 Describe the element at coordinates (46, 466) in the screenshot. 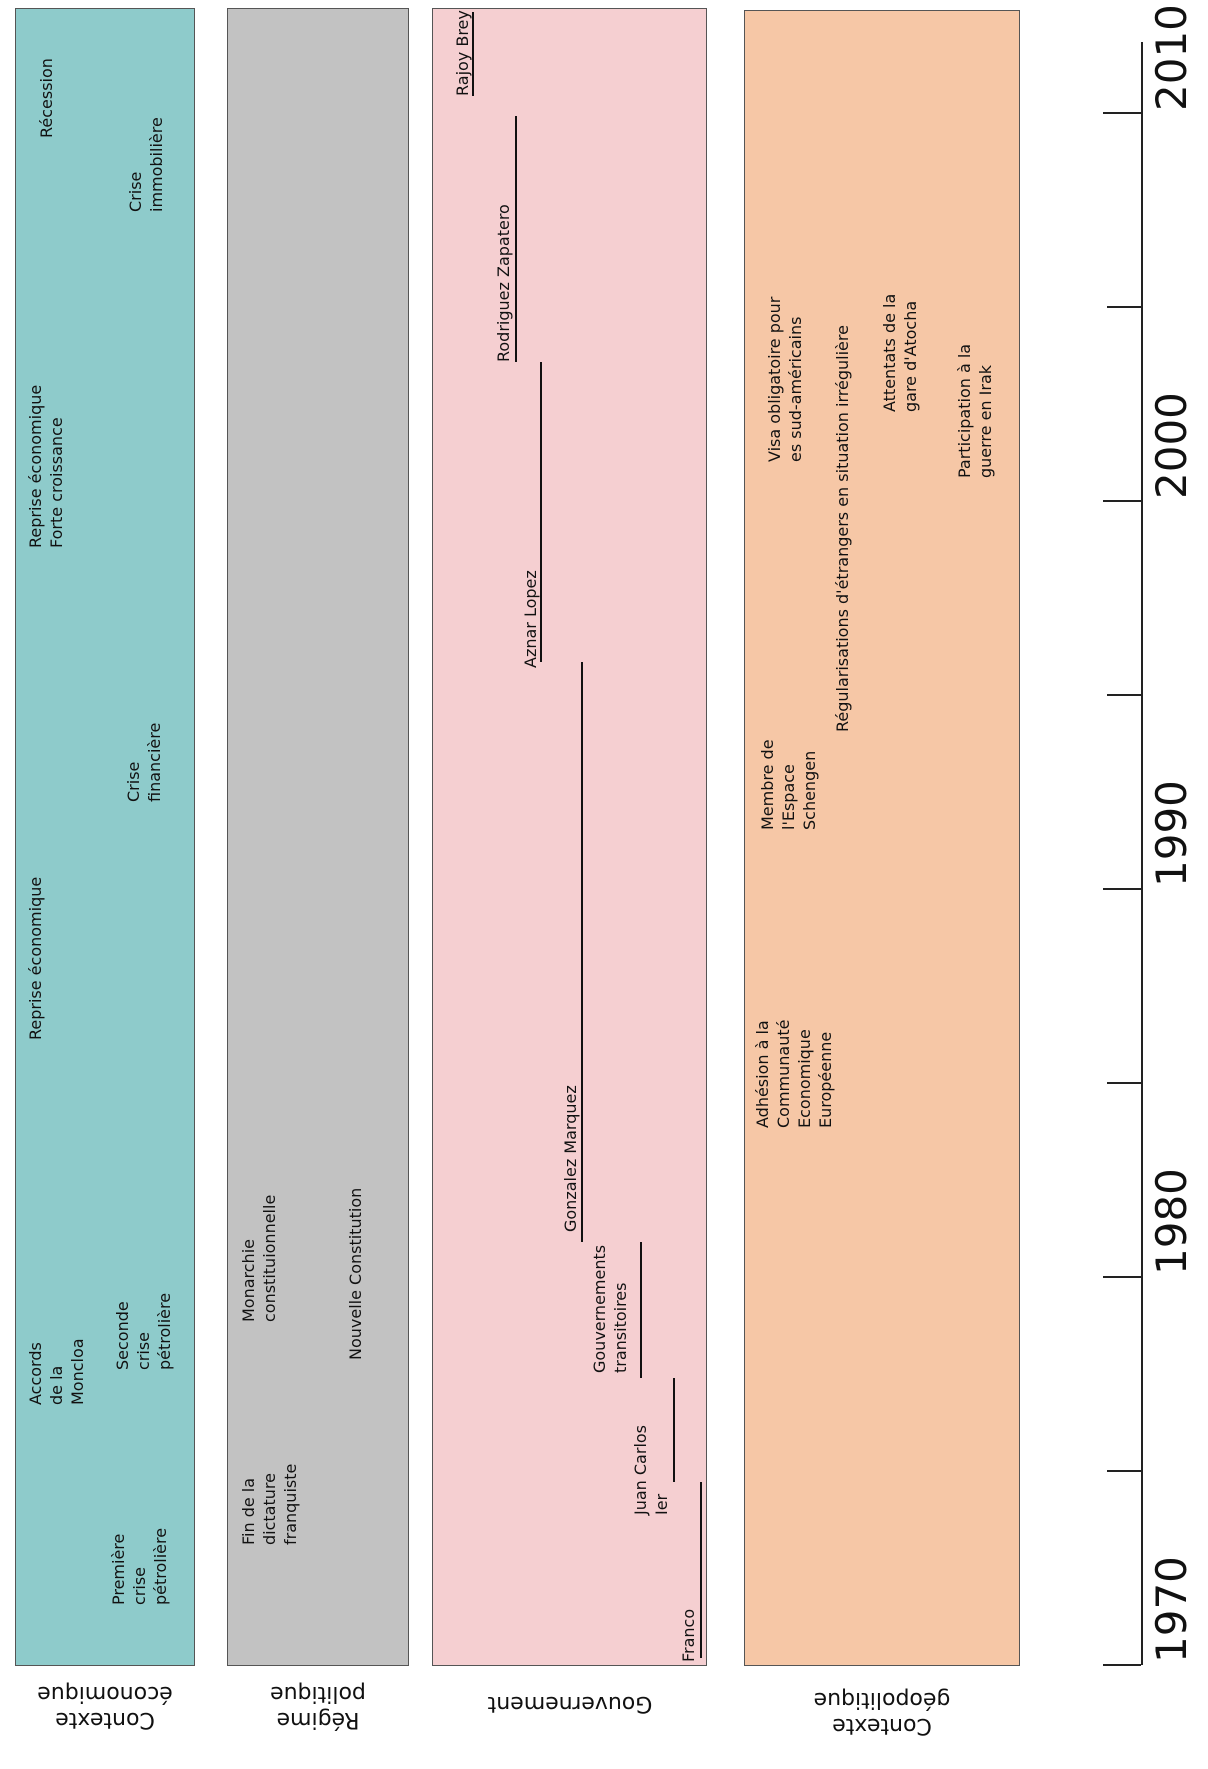

I see `event-reprise-forte-croissance: Reprise économique Forte croissance` at that location.